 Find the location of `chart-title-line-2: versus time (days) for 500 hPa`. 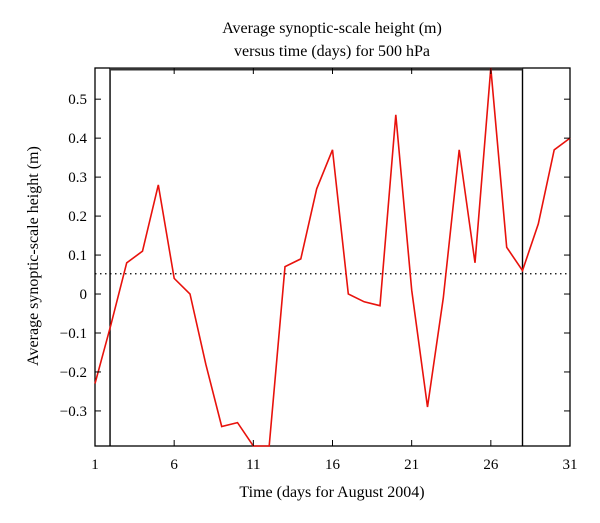

chart-title-line-2: versus time (days) for 500 hPa is located at coordinates (332, 51).